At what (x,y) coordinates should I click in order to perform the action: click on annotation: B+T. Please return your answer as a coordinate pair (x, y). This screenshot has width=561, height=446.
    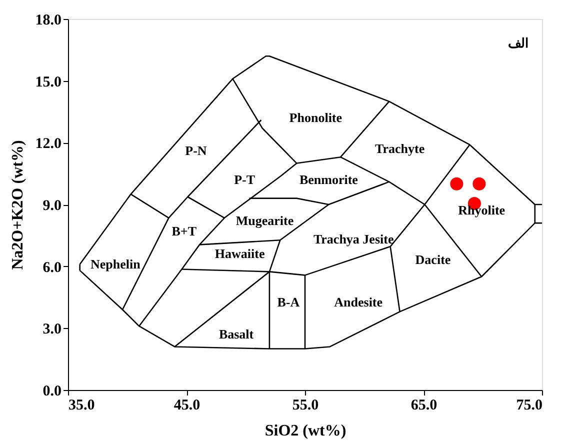
    Looking at the image, I should click on (184, 230).